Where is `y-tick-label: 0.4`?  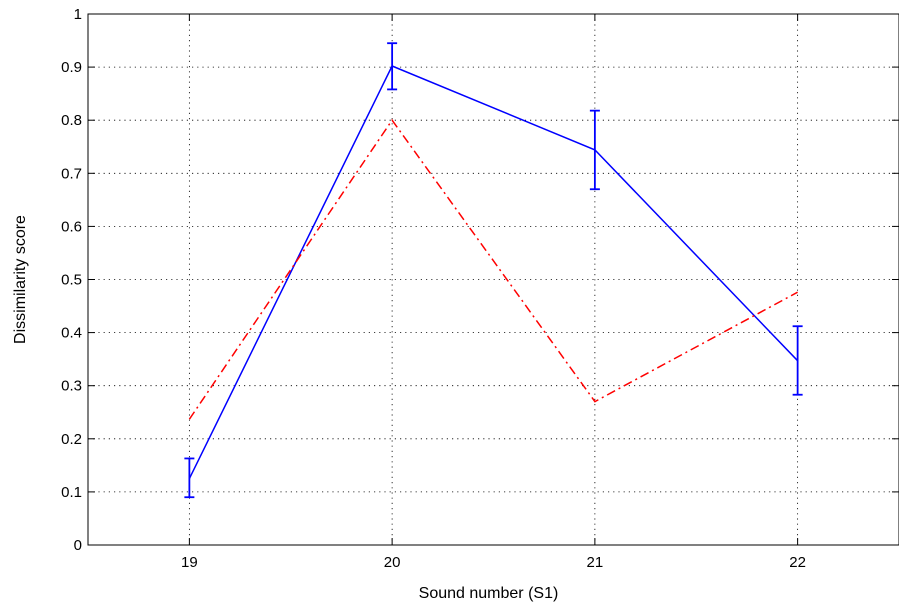
y-tick-label: 0.4 is located at coordinates (71, 333).